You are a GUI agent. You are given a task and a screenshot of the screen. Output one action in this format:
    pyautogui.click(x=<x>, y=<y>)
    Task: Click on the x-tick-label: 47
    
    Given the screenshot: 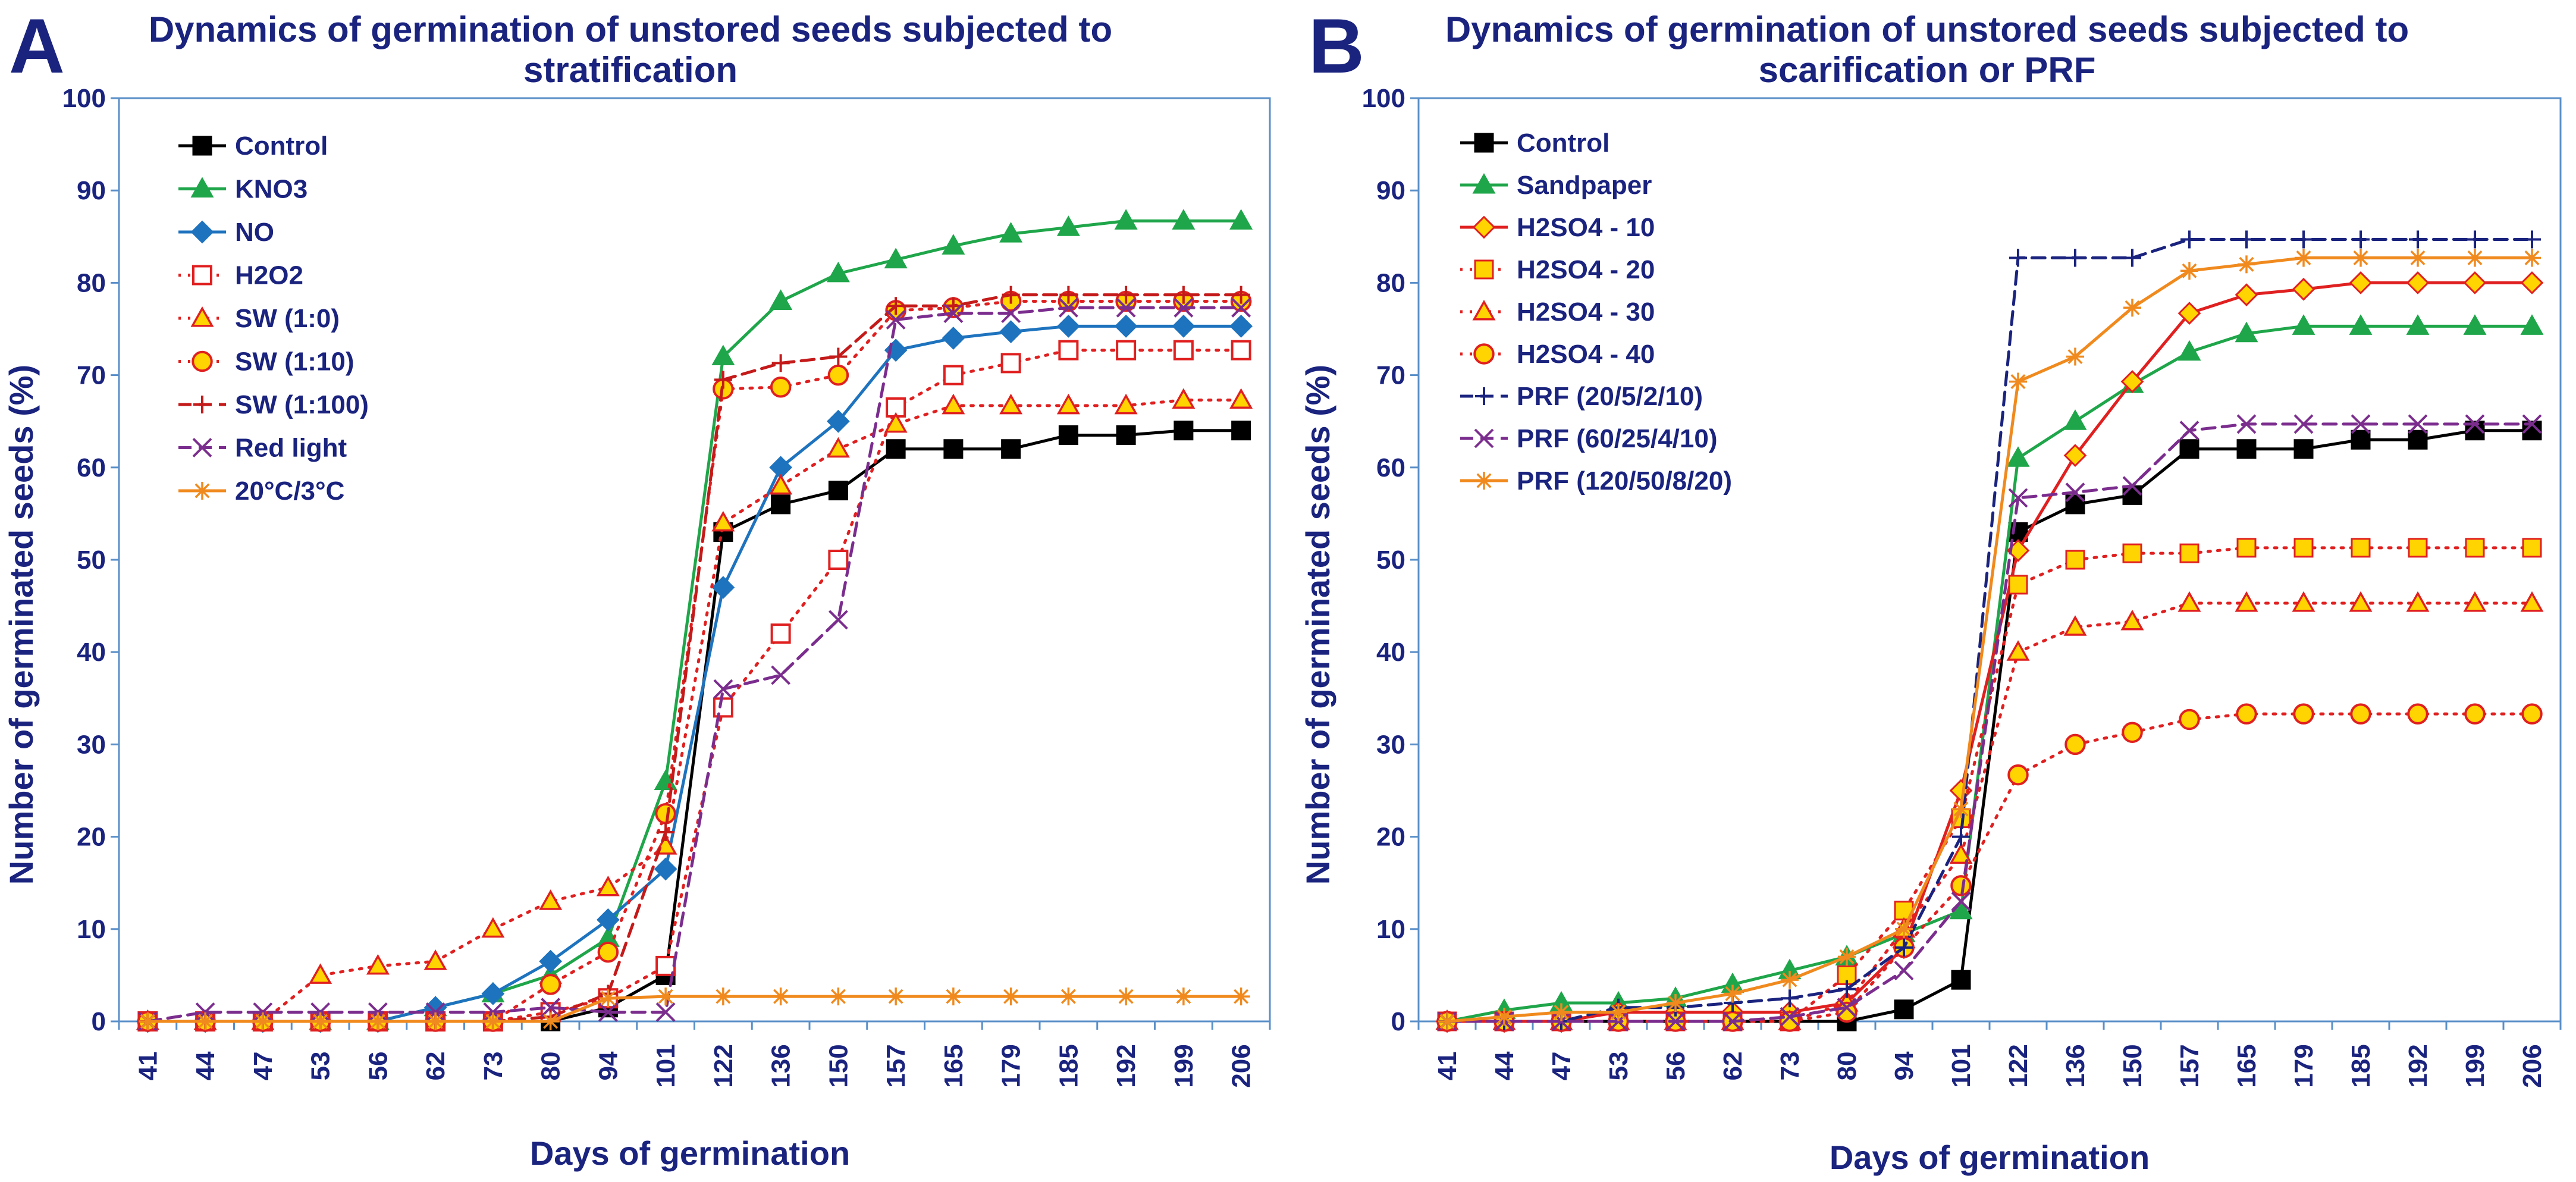 What is the action you would take?
    pyautogui.click(x=1561, y=1066)
    